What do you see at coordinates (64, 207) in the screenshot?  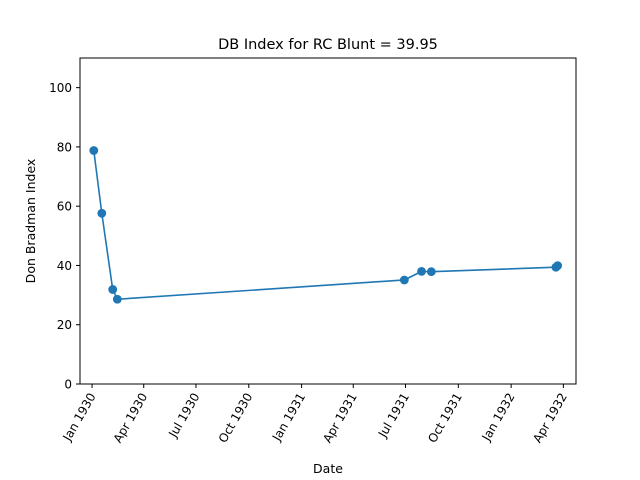 I see `y-tick-label: 60` at bounding box center [64, 207].